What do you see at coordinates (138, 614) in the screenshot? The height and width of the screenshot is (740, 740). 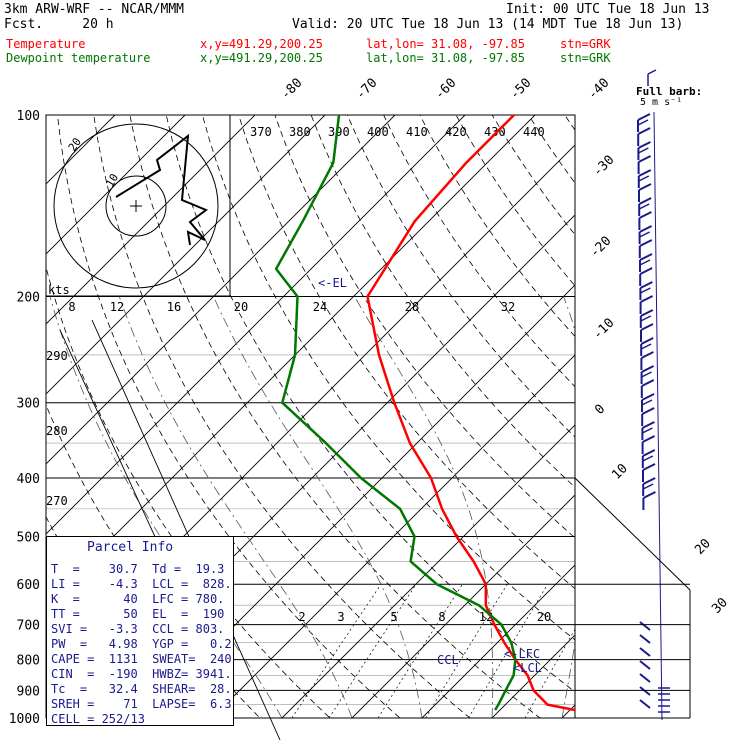 I see `parcel-row: TT = 50 EL = 190` at bounding box center [138, 614].